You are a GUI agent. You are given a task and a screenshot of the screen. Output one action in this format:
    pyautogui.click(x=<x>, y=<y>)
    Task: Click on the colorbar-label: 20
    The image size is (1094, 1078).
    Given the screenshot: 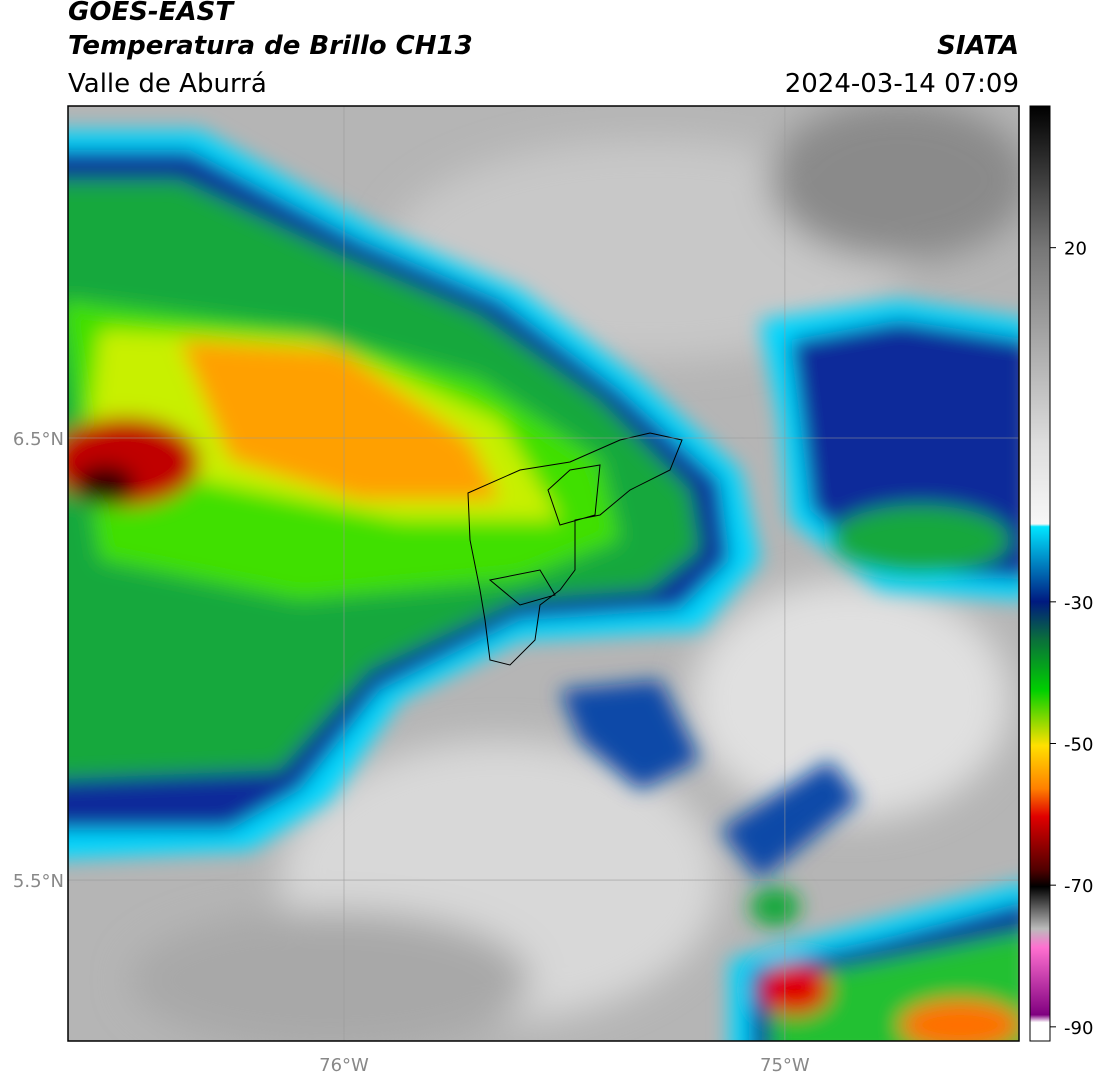 What is the action you would take?
    pyautogui.click(x=1075, y=249)
    